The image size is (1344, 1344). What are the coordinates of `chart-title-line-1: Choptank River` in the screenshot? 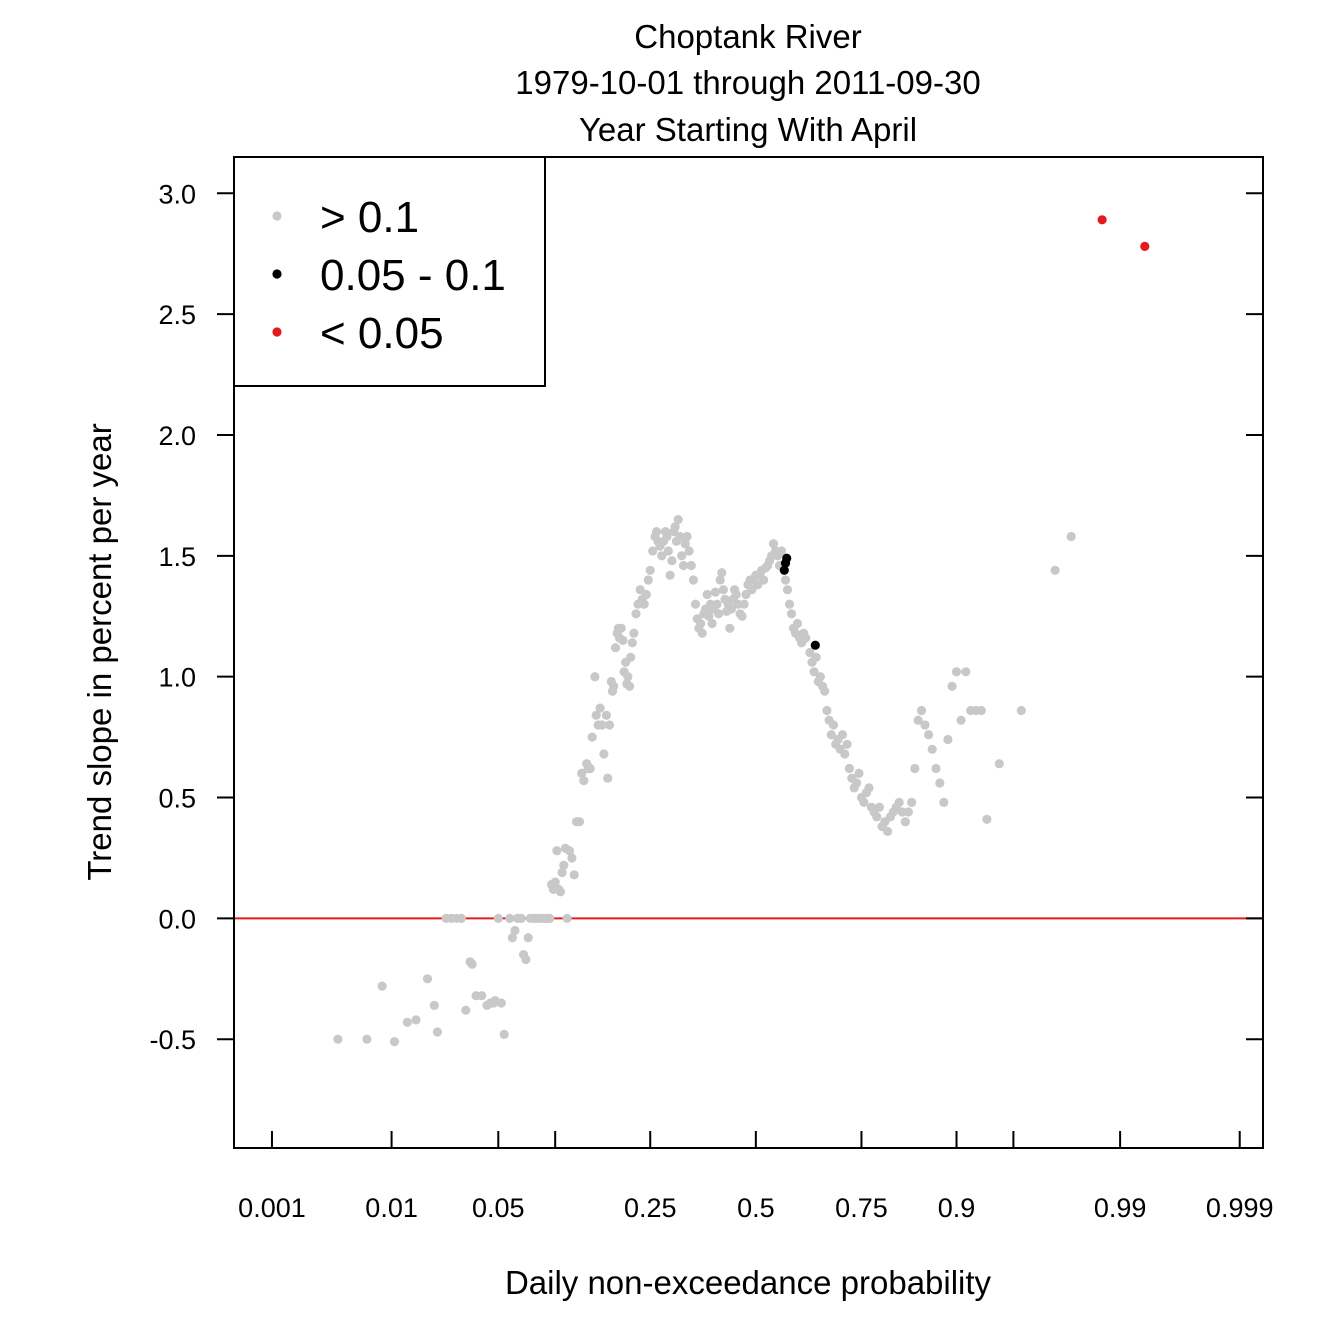 It's located at (747, 36).